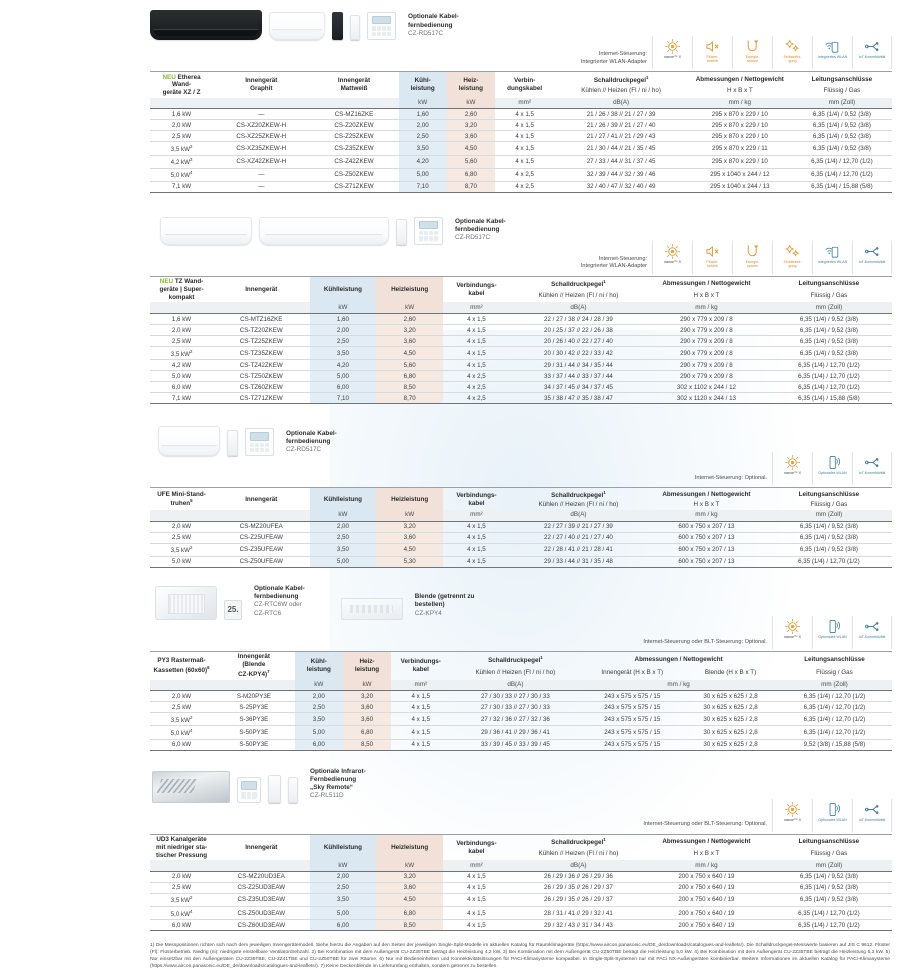 The width and height of the screenshot is (900, 971). I want to click on product-image-strip-ufe: Optionale Kabel- fernbedienung CZ-RD517C, so click(521, 436).